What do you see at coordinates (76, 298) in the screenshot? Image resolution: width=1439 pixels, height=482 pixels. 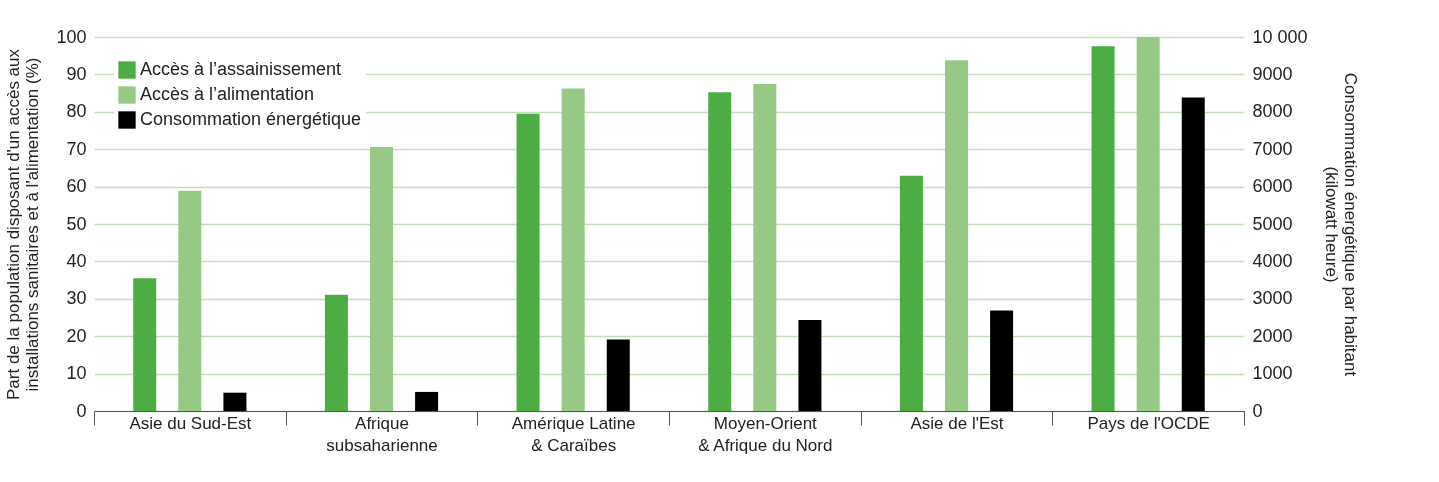 I see `y-tick-label: 30` at bounding box center [76, 298].